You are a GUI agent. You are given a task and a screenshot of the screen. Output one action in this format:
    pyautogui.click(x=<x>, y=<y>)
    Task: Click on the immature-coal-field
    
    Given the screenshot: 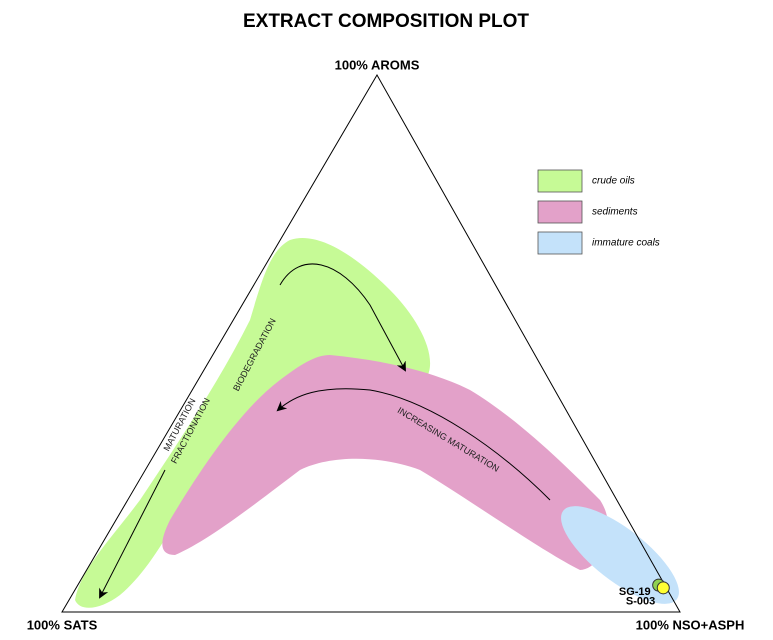 What is the action you would take?
    pyautogui.click(x=620, y=555)
    